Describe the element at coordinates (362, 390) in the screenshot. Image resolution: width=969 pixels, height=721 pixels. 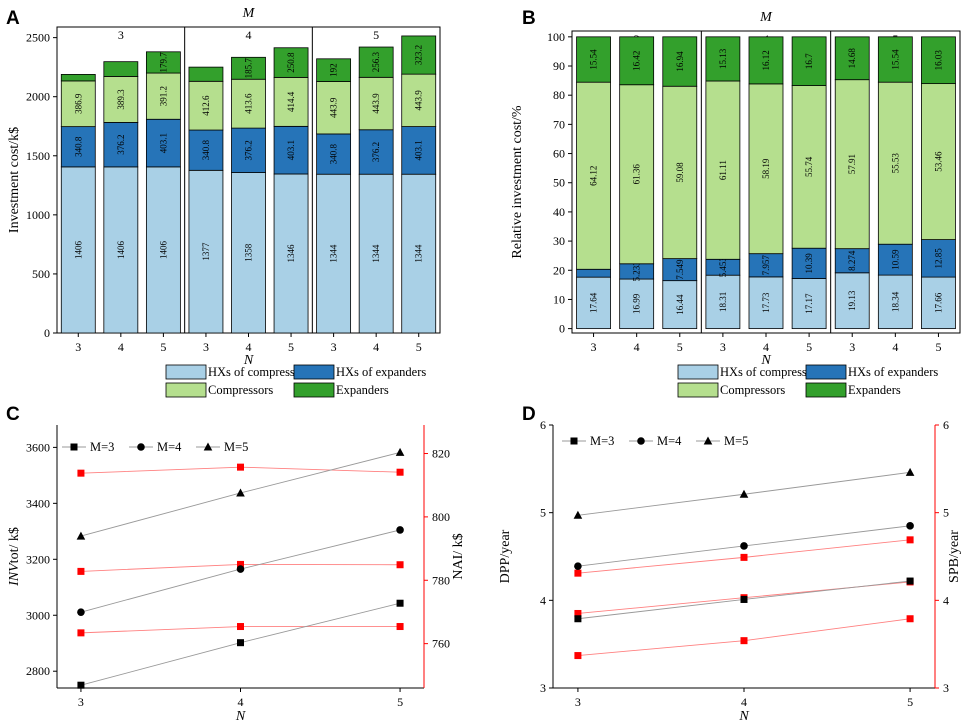
I see `legend-label: Expanders` at that location.